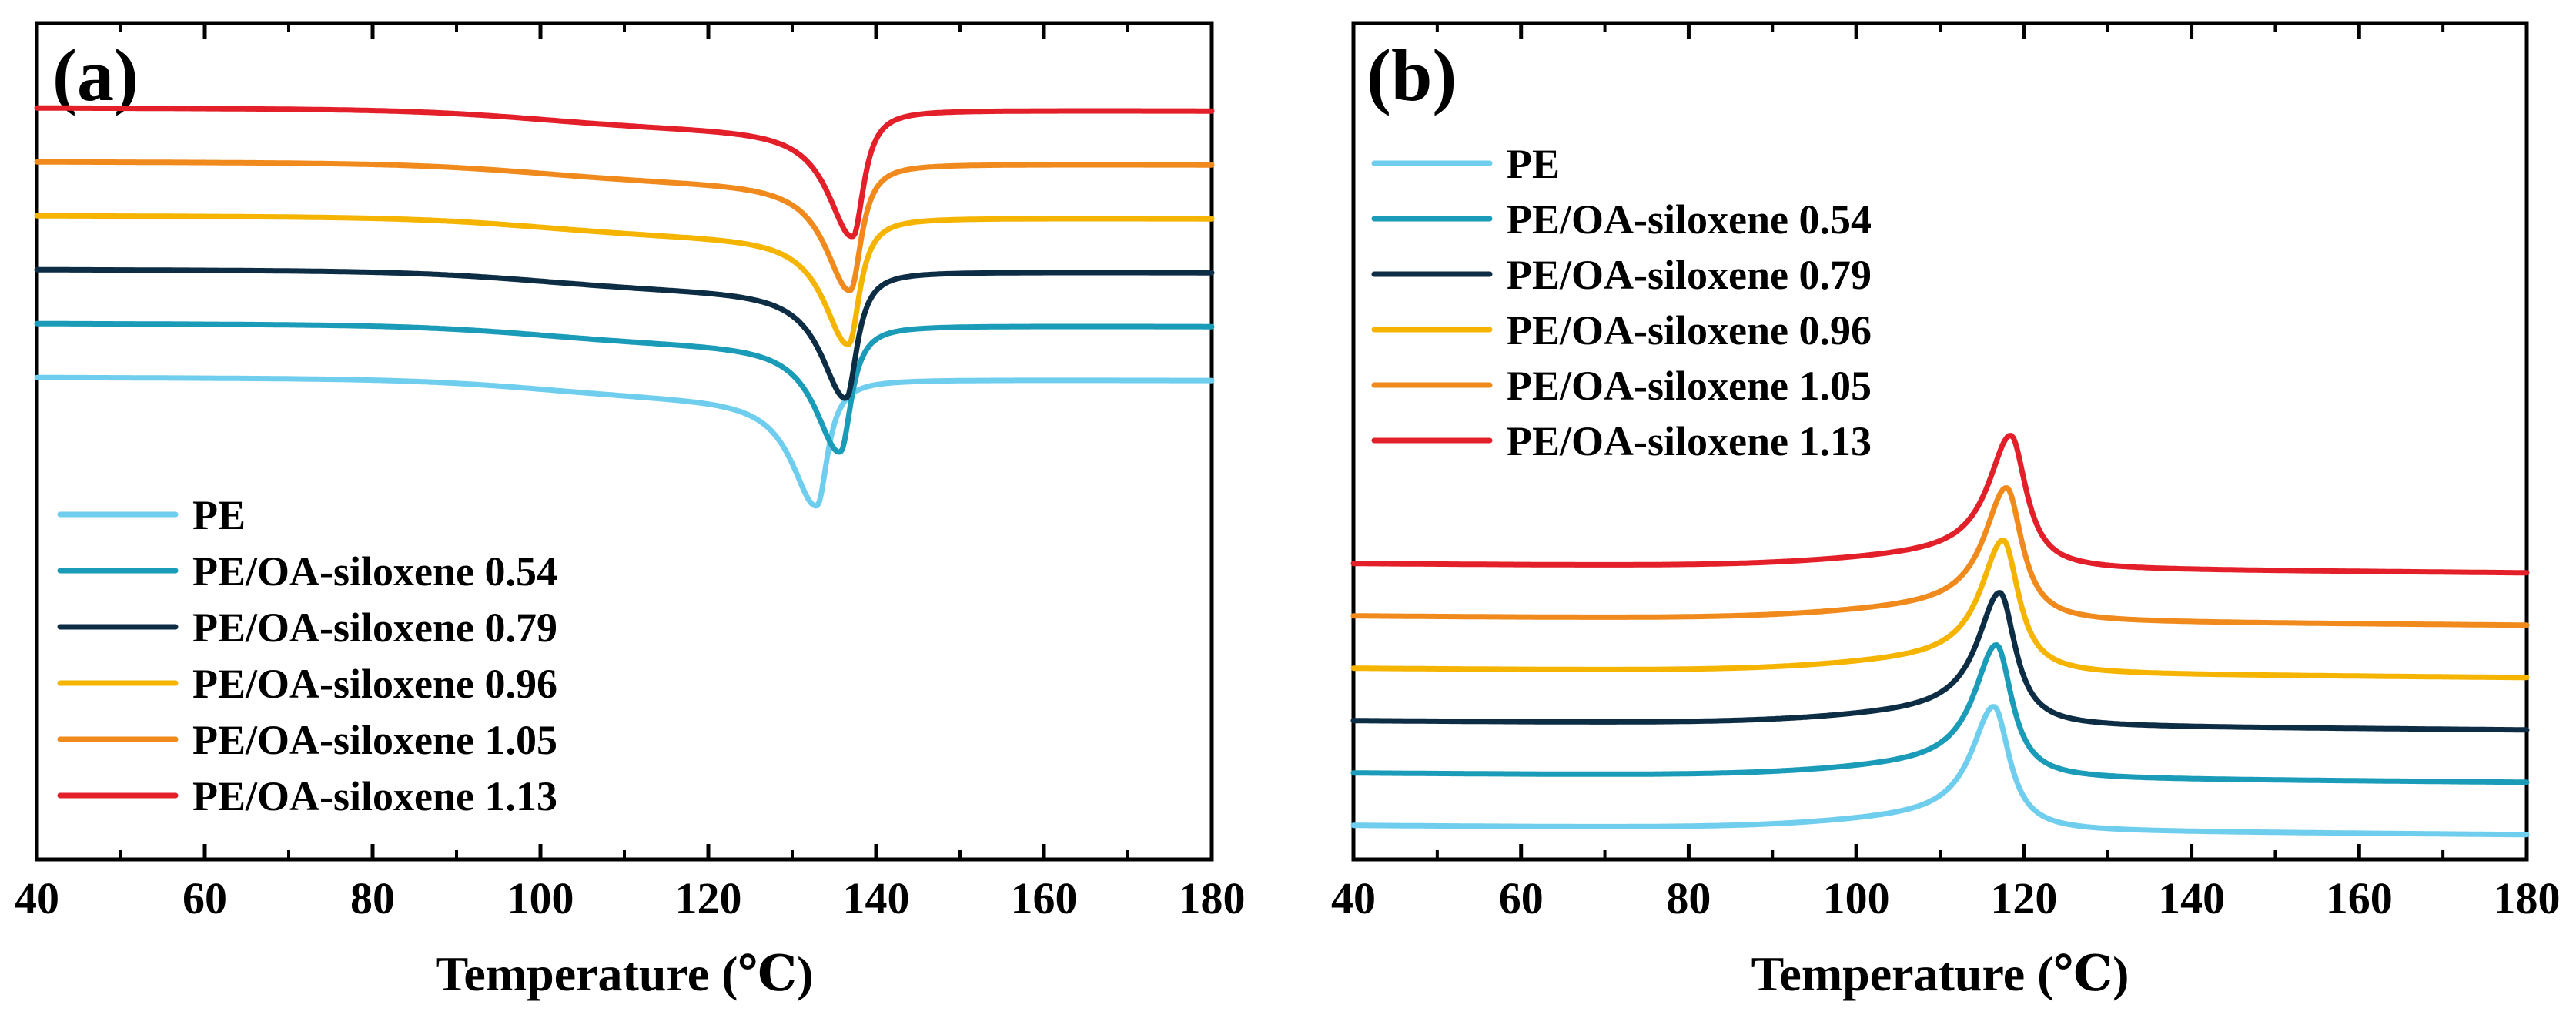 This screenshot has width=2576, height=1025. Describe the element at coordinates (1940, 974) in the screenshot. I see `panel-b-x-axis-title: Temperature (℃)` at that location.